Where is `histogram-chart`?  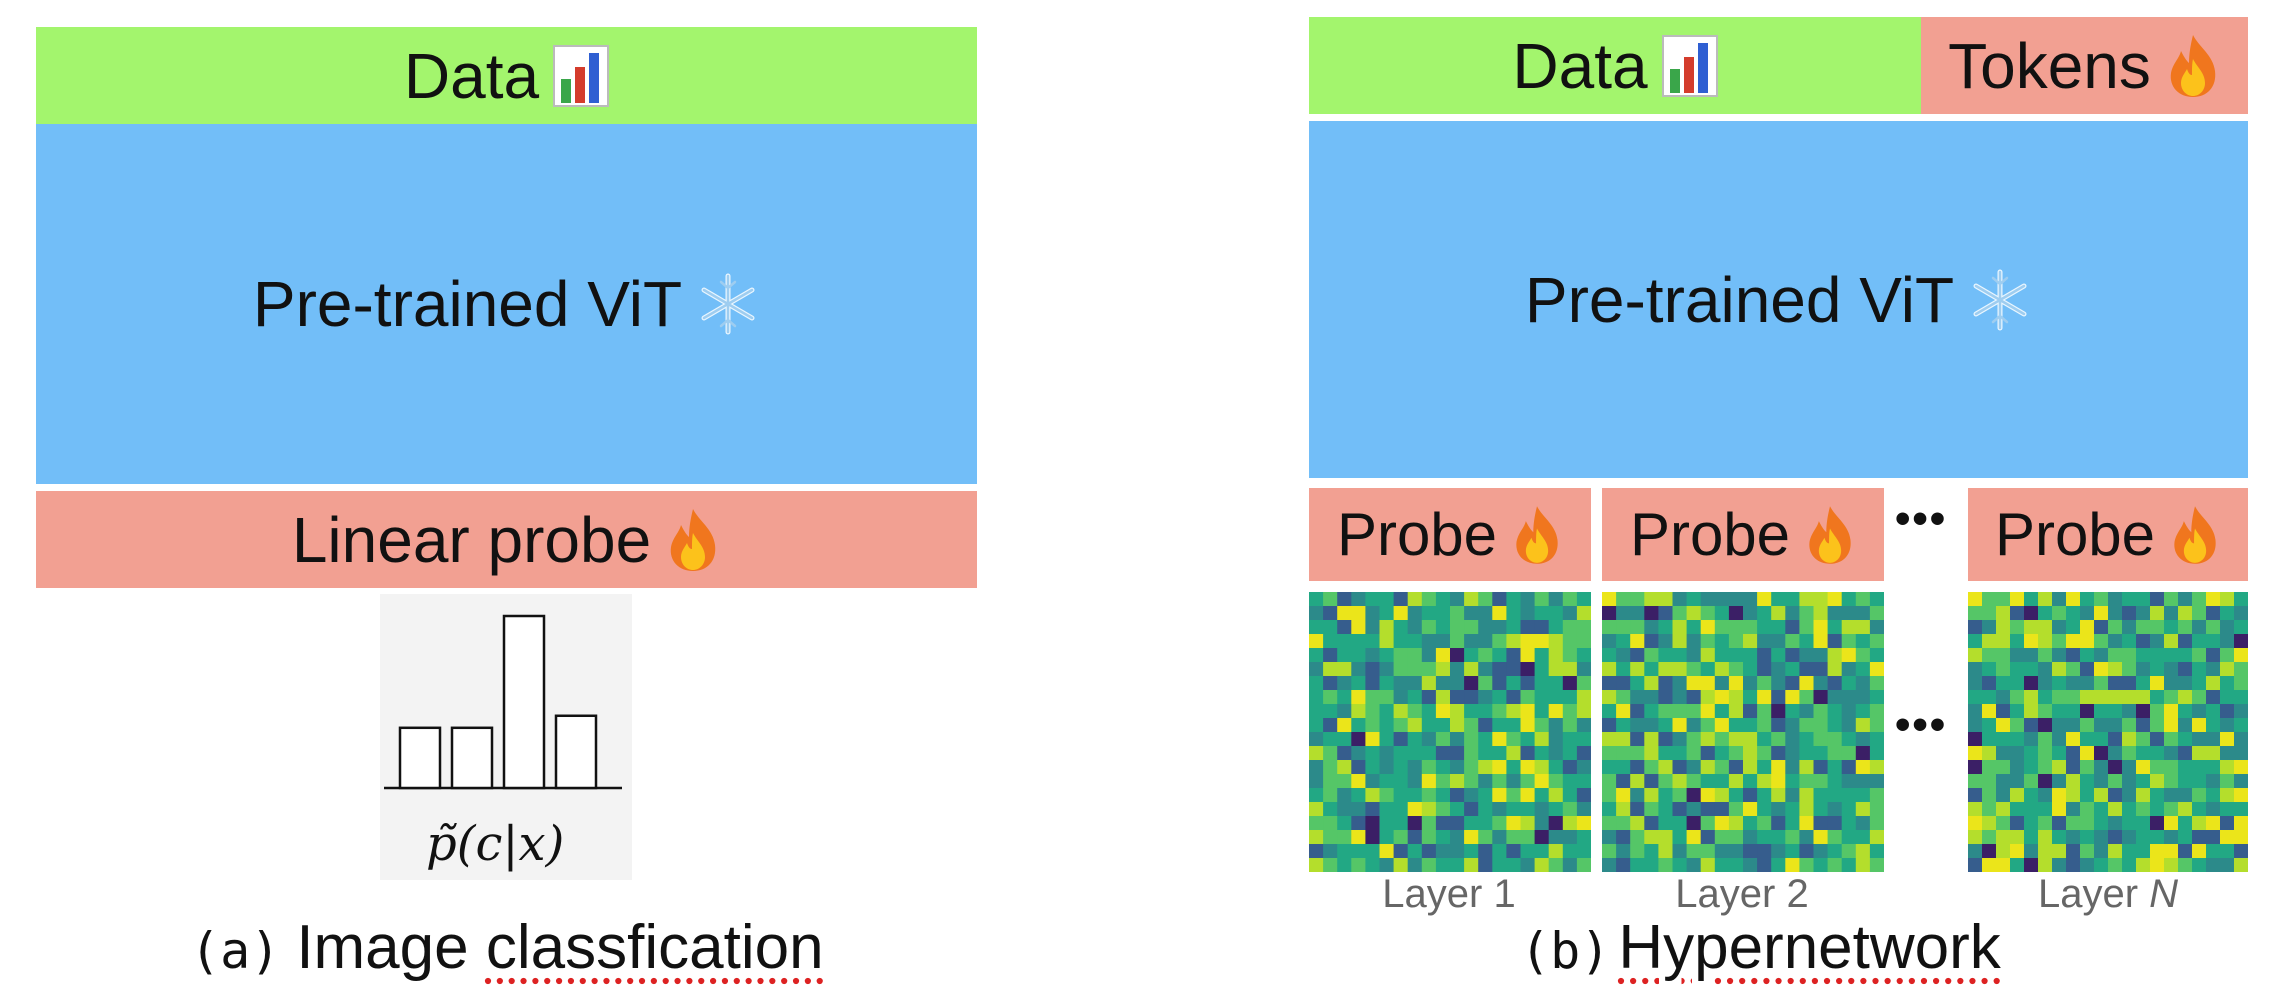
histogram-chart is located at coordinates (503, 702).